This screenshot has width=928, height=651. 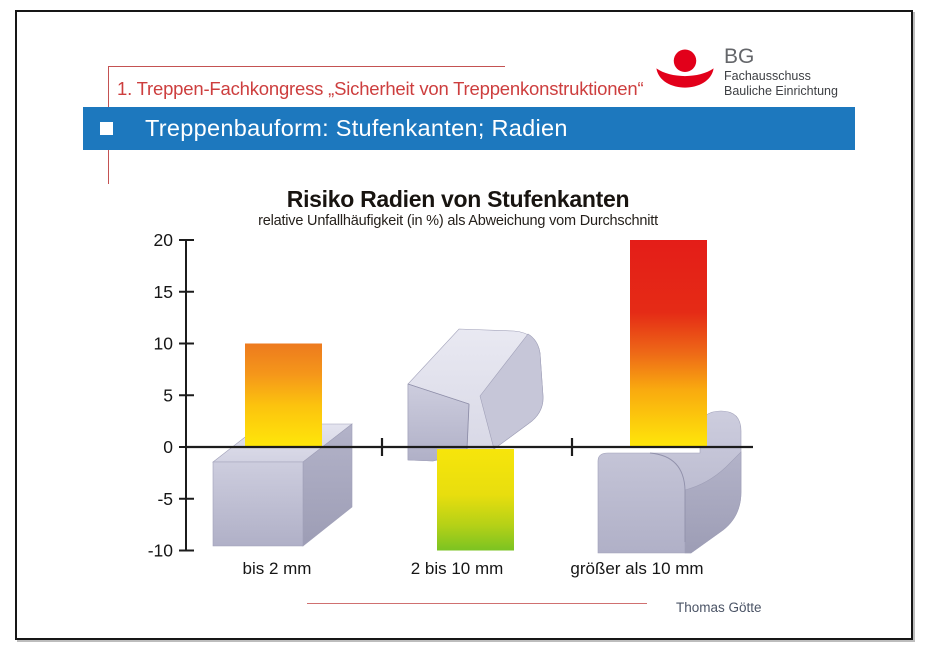 I want to click on bg-logo-dept-1: Fachausschuss, so click(x=767, y=76).